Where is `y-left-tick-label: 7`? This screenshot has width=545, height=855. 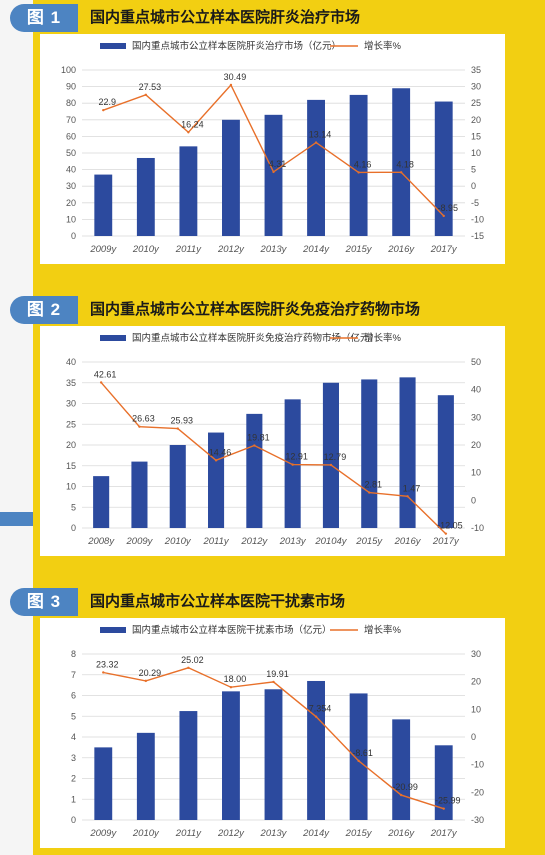
y-left-tick-label: 7 is located at coordinates (73, 675).